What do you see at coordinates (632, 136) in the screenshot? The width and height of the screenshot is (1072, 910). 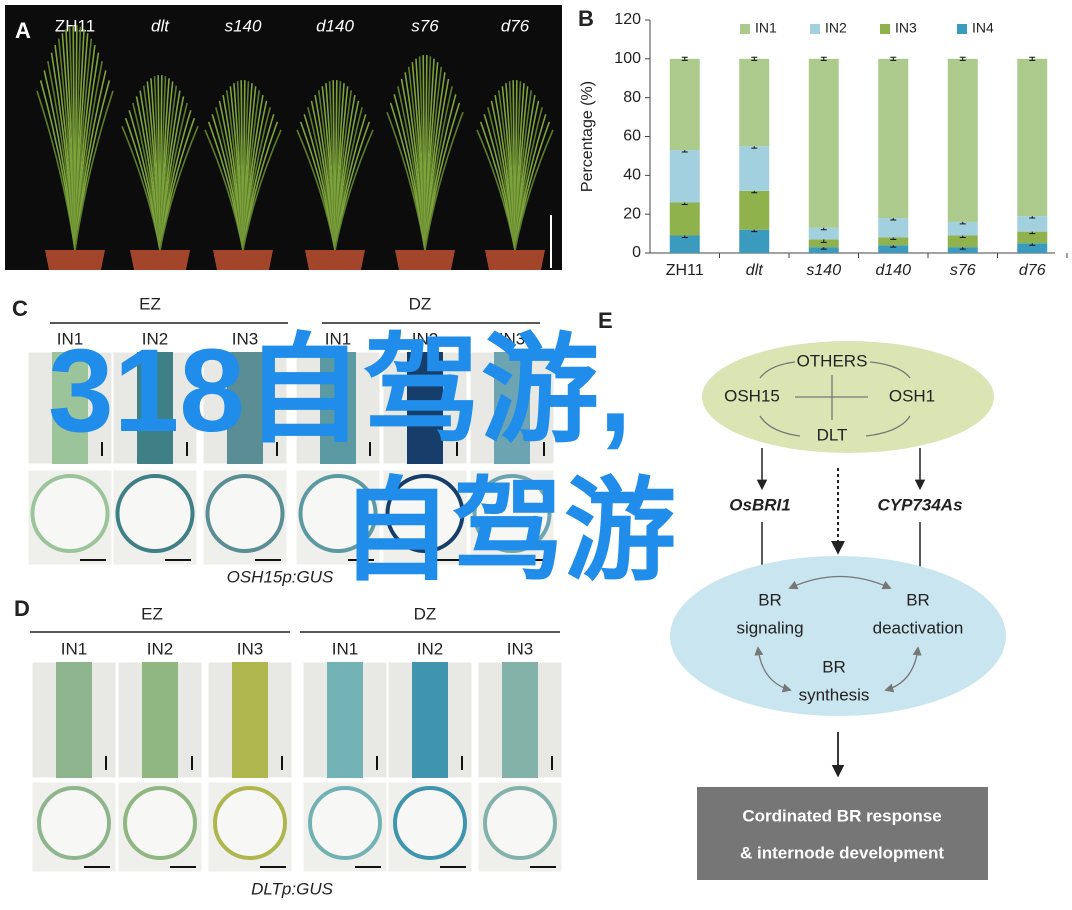 I see `y-tick-label: 60` at bounding box center [632, 136].